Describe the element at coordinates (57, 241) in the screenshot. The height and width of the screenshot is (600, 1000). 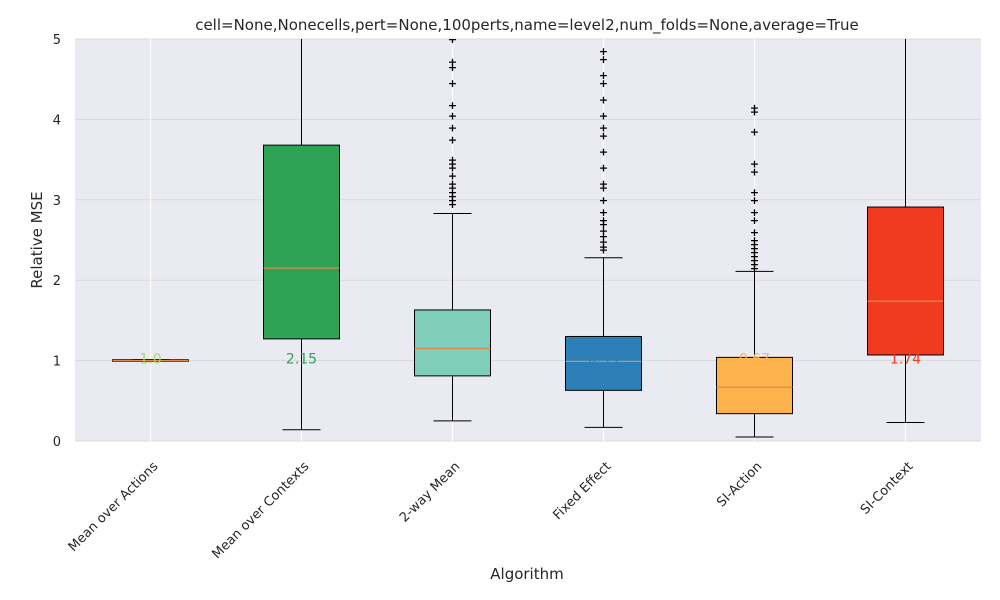
I see `y-tick-labels: 0 1 2 3 4 5` at that location.